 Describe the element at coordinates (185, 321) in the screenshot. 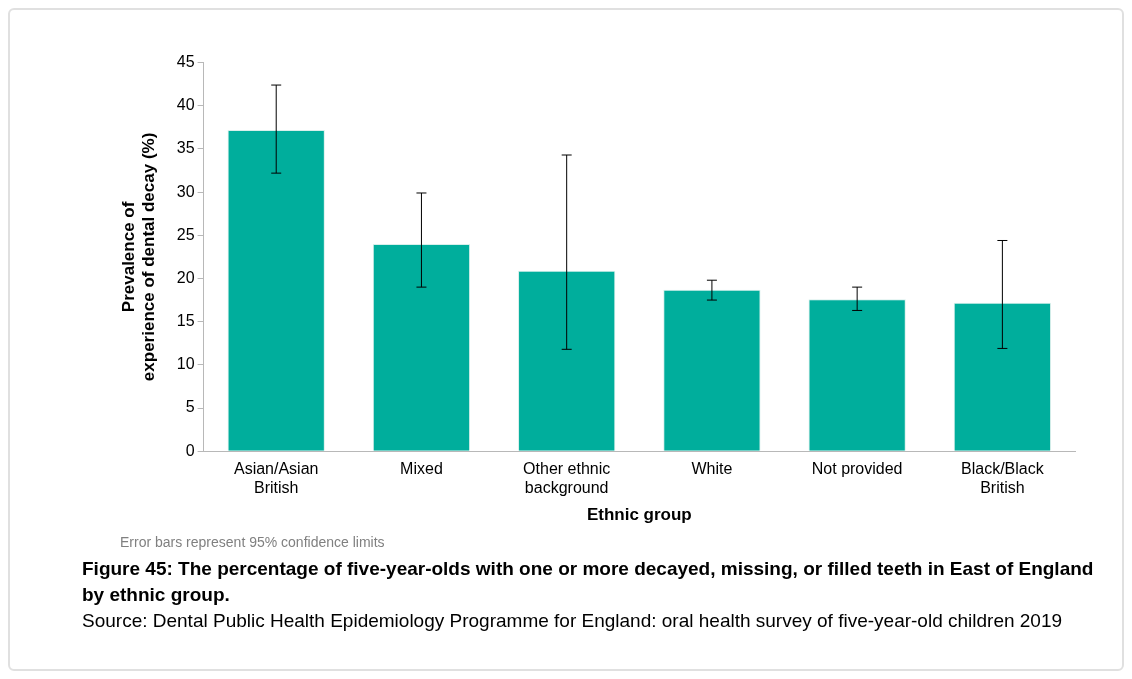

I see `y-tick-label: 15` at that location.